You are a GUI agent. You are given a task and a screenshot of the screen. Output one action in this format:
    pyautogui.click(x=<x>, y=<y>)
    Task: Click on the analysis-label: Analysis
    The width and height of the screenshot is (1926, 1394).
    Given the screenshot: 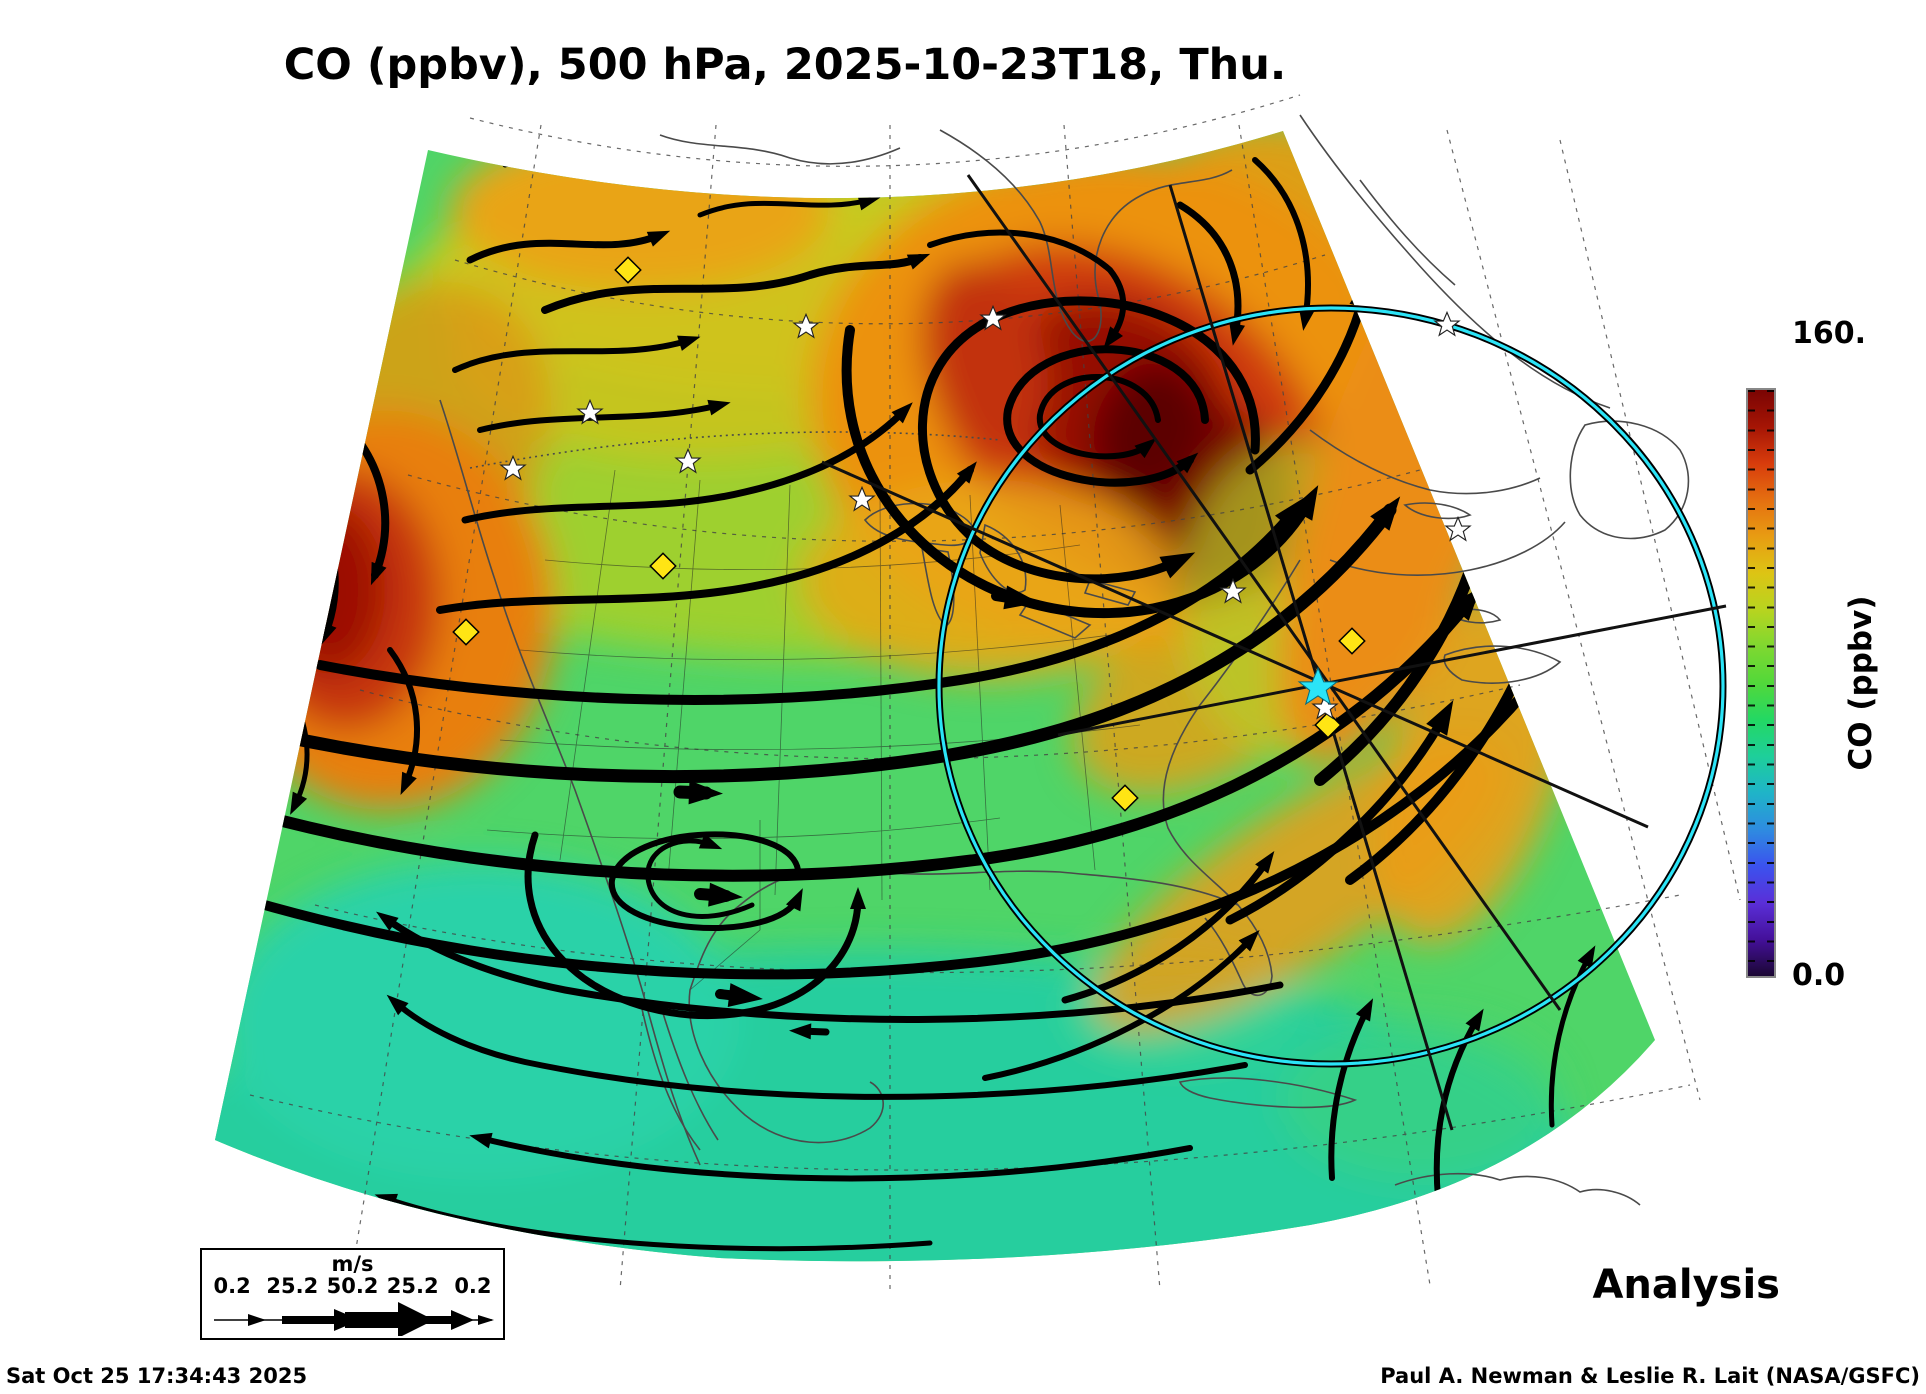 What is the action you would take?
    pyautogui.click(x=1686, y=1285)
    